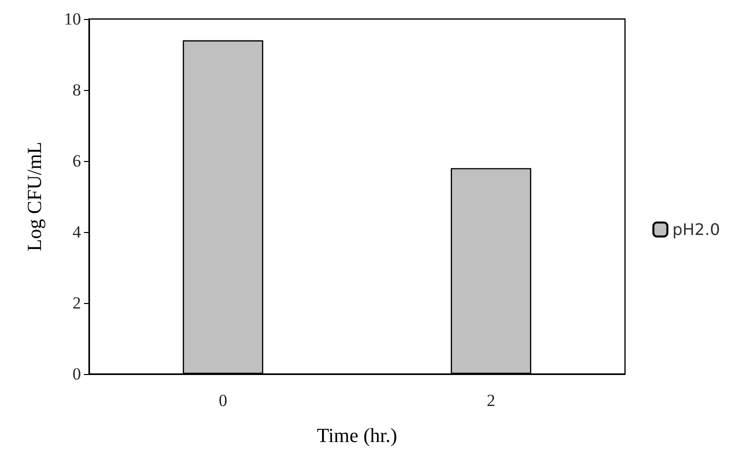 This screenshot has height=459, width=743. What do you see at coordinates (35, 197) in the screenshot?
I see `y-axis-title: Log CFU/mL` at bounding box center [35, 197].